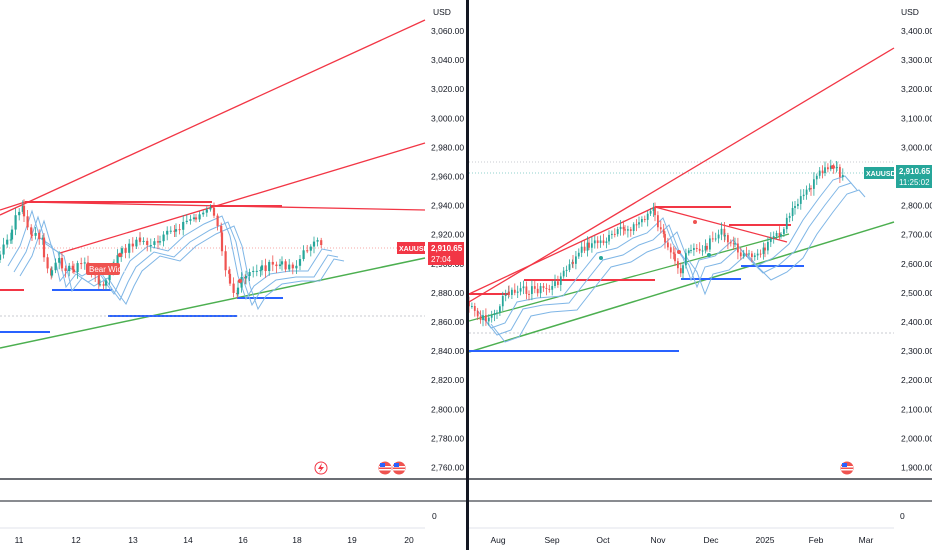 The image size is (932, 550). What do you see at coordinates (682, 287) in the screenshot?
I see `right-green-trend-line` at bounding box center [682, 287].